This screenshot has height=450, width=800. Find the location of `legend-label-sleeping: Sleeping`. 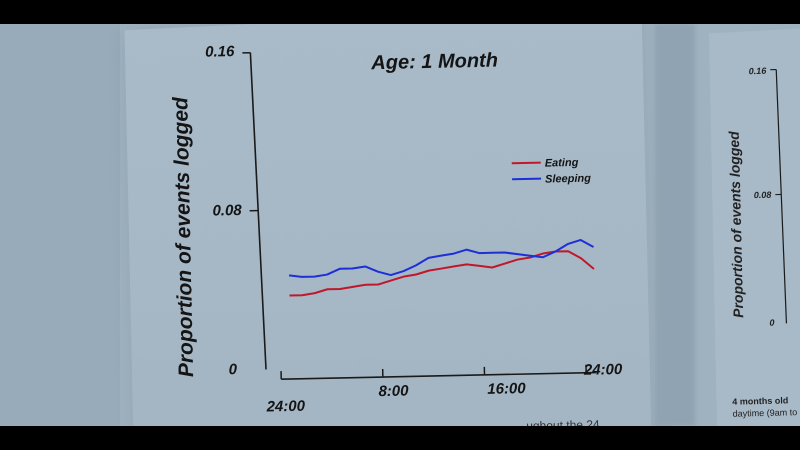

legend-label-sleeping: Sleeping is located at coordinates (568, 179).